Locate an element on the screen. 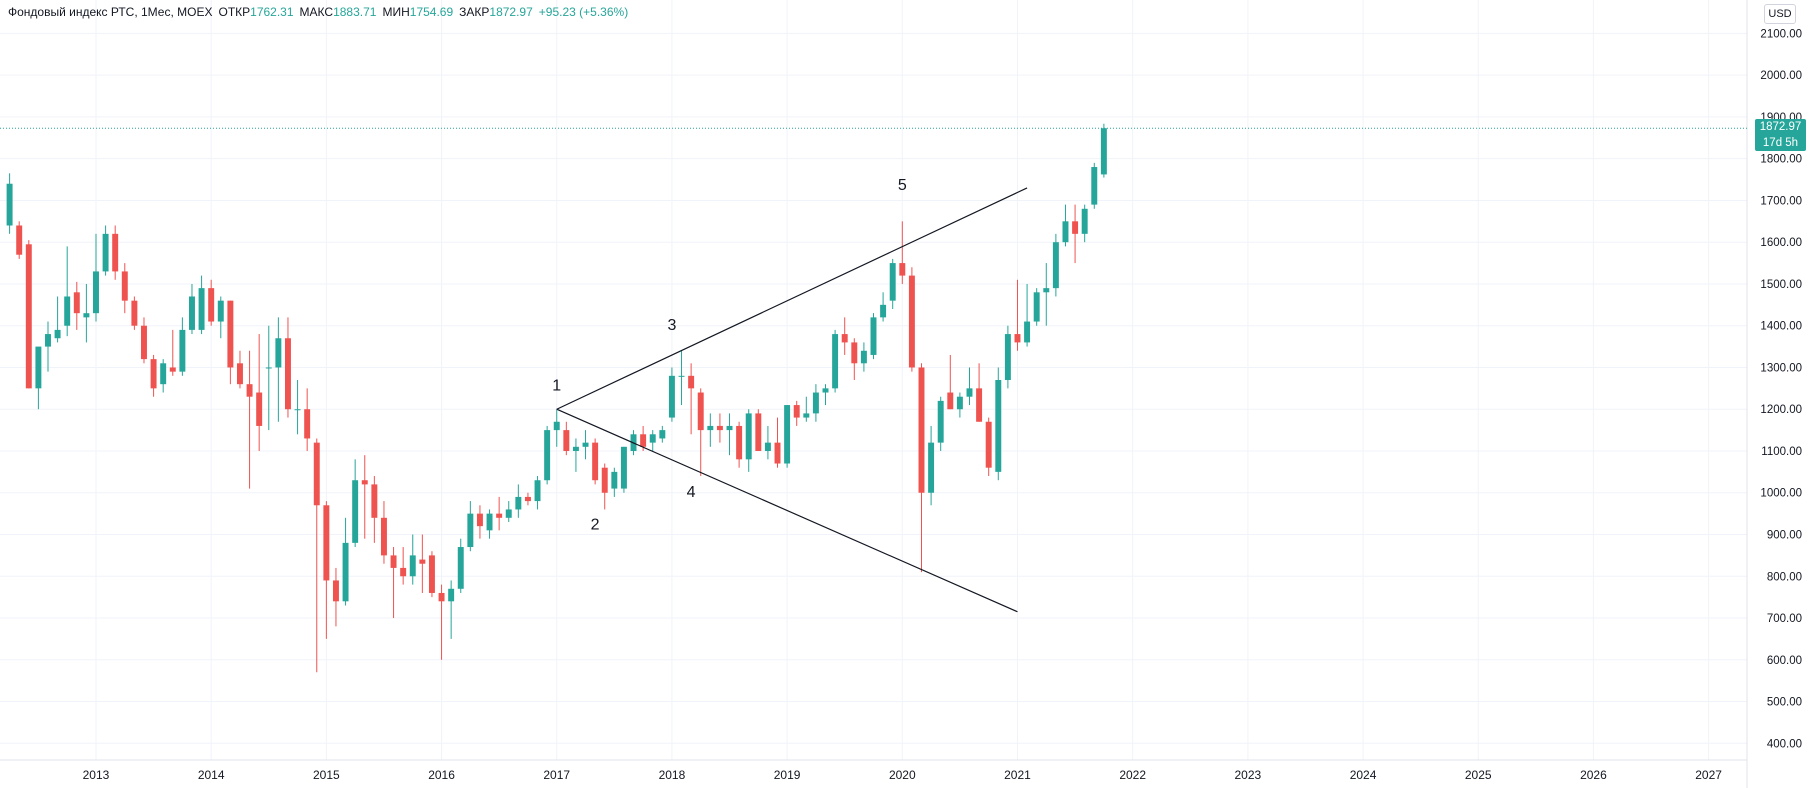  wave-labels: 1 2 3 4 5 is located at coordinates (729, 355).